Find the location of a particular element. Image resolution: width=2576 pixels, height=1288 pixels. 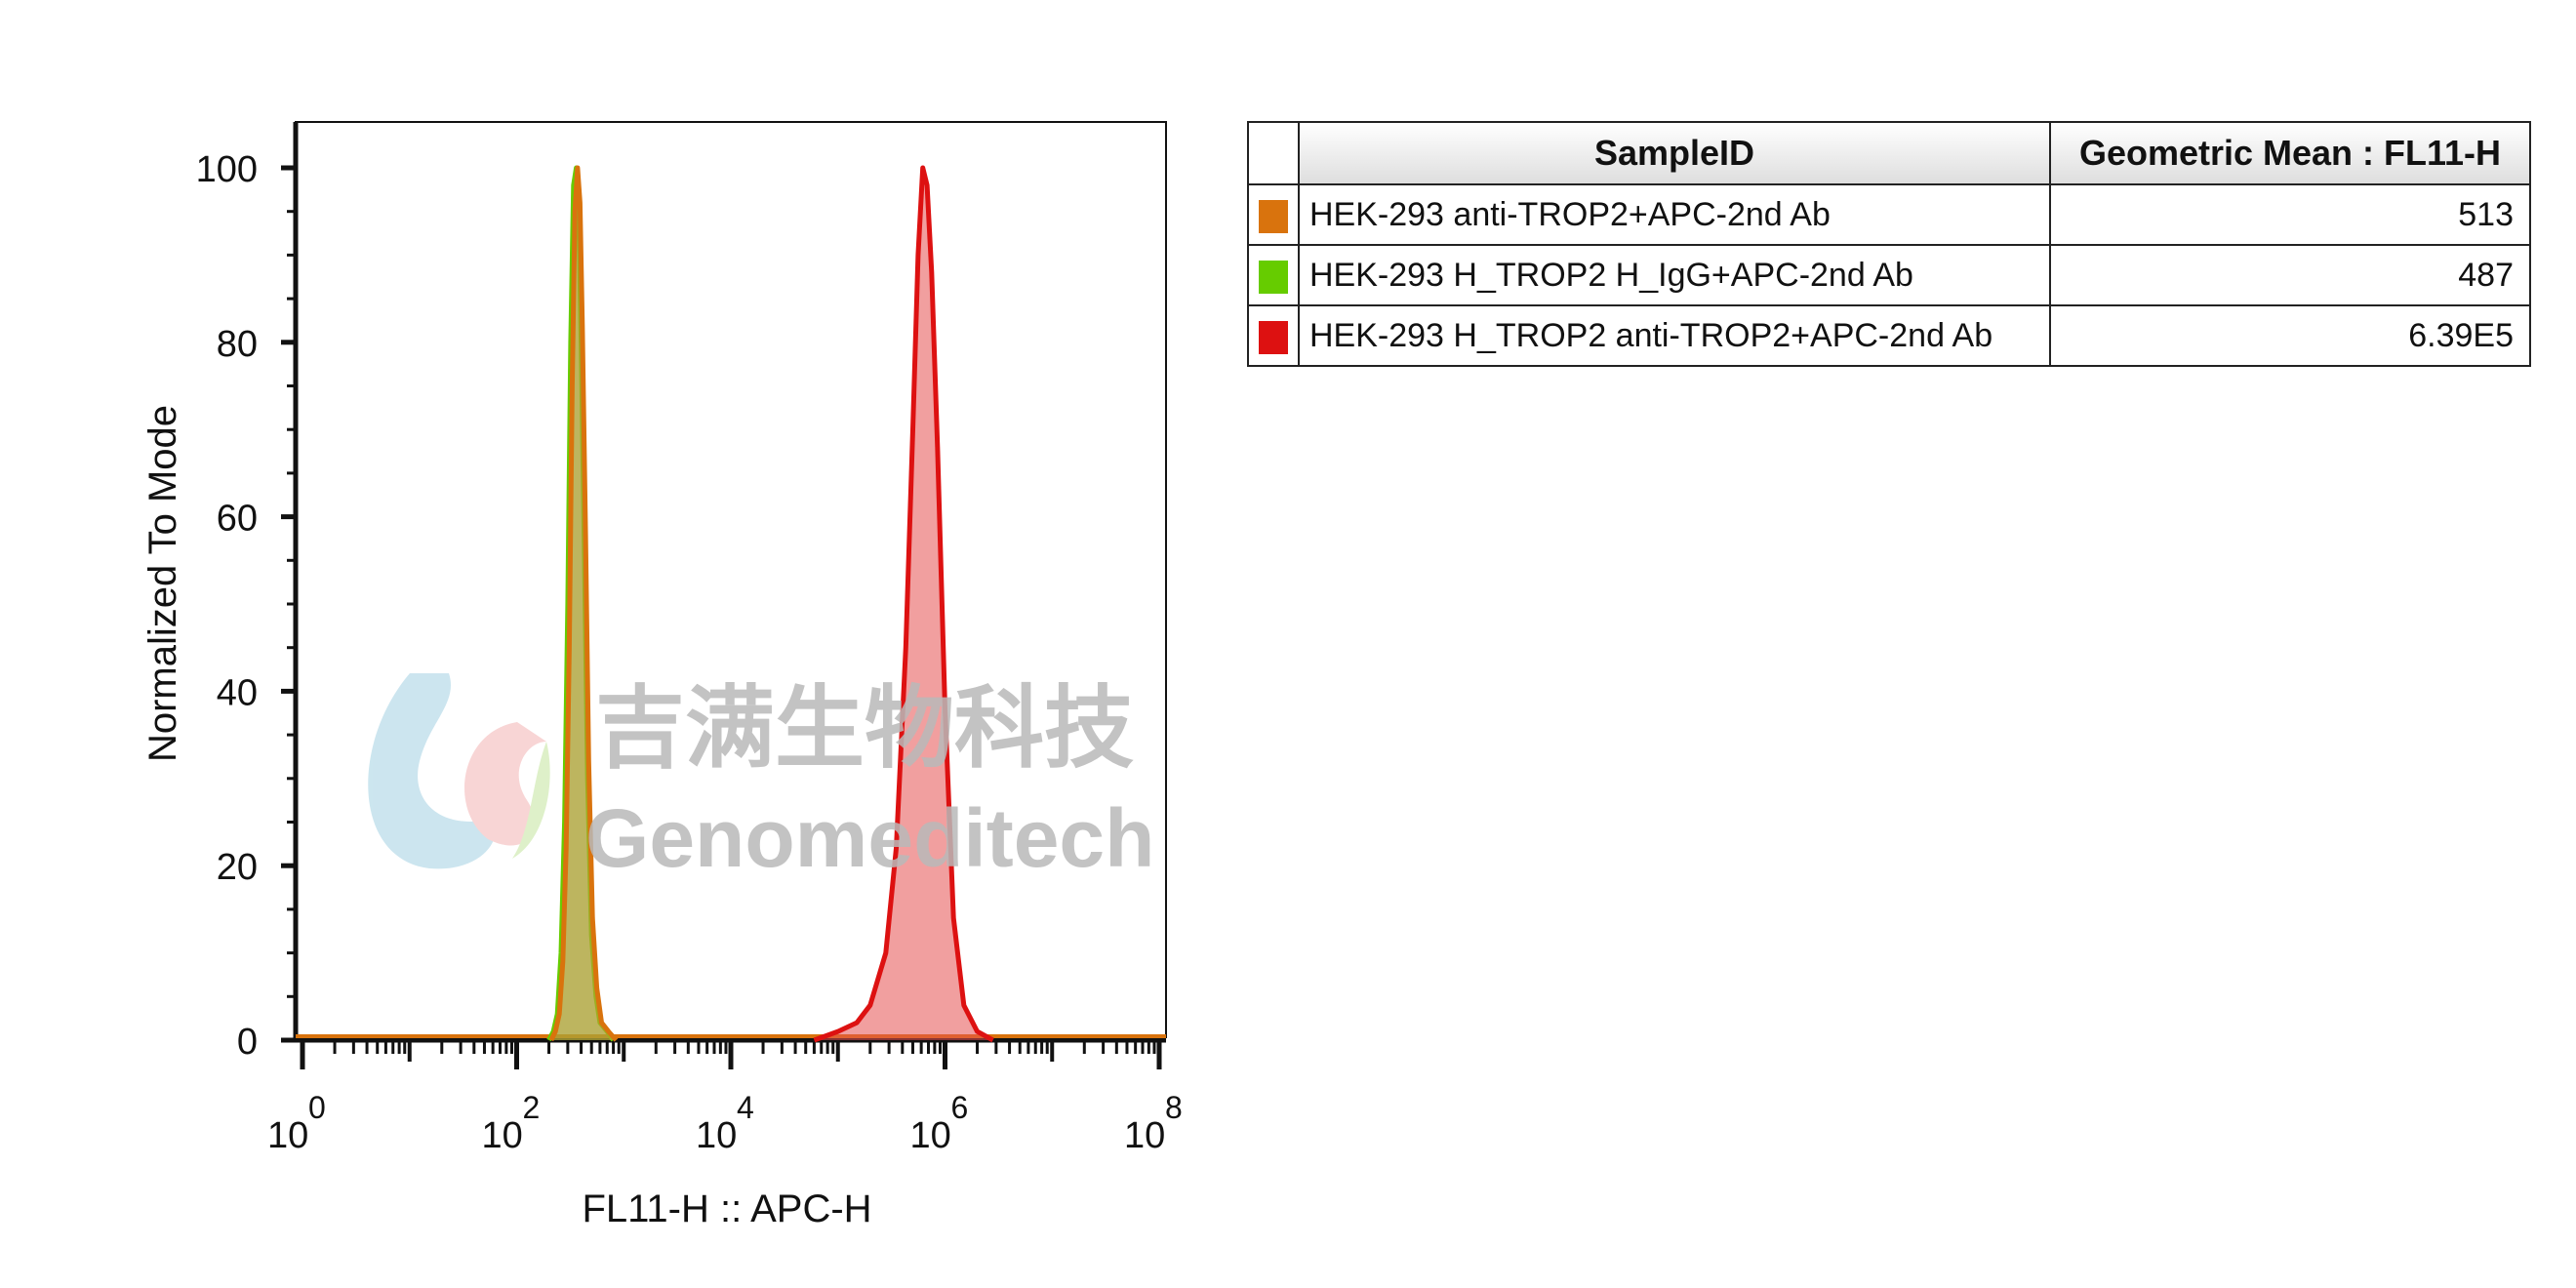

svg-text: 6 is located at coordinates (960, 1107).